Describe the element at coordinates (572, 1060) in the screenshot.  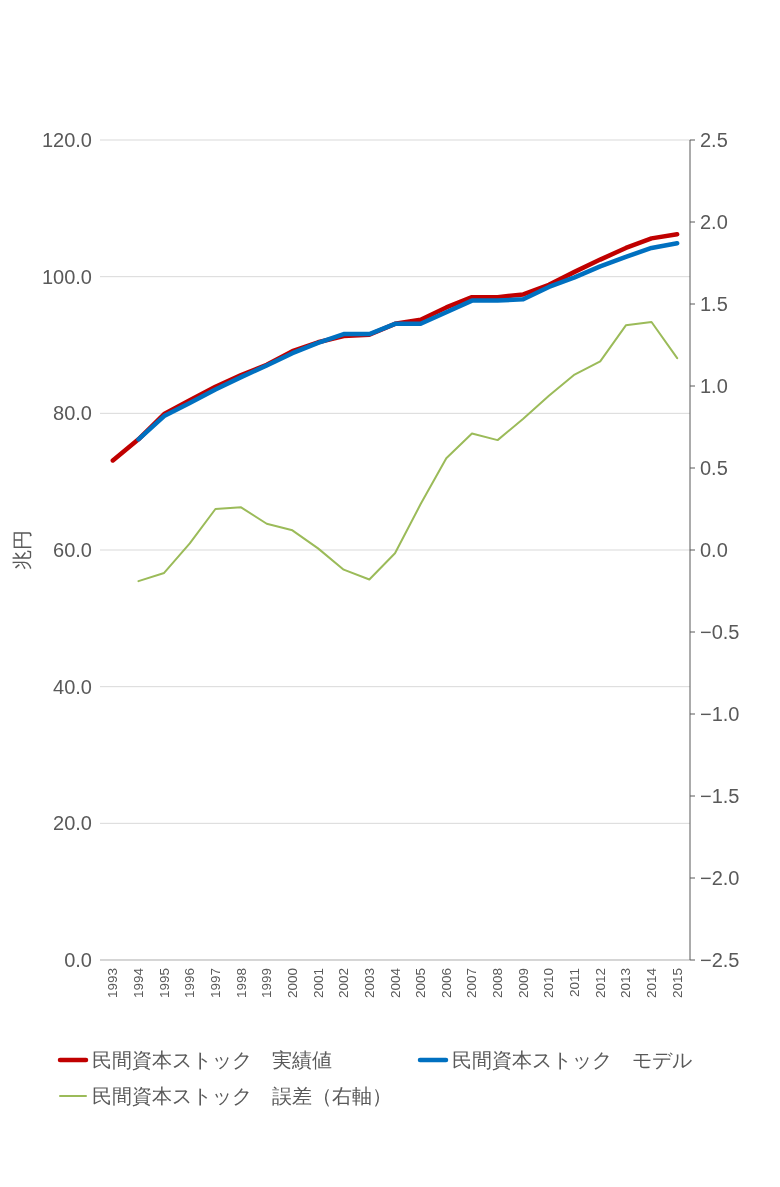
I see `legend-label: 民間資本ストック モデル` at that location.